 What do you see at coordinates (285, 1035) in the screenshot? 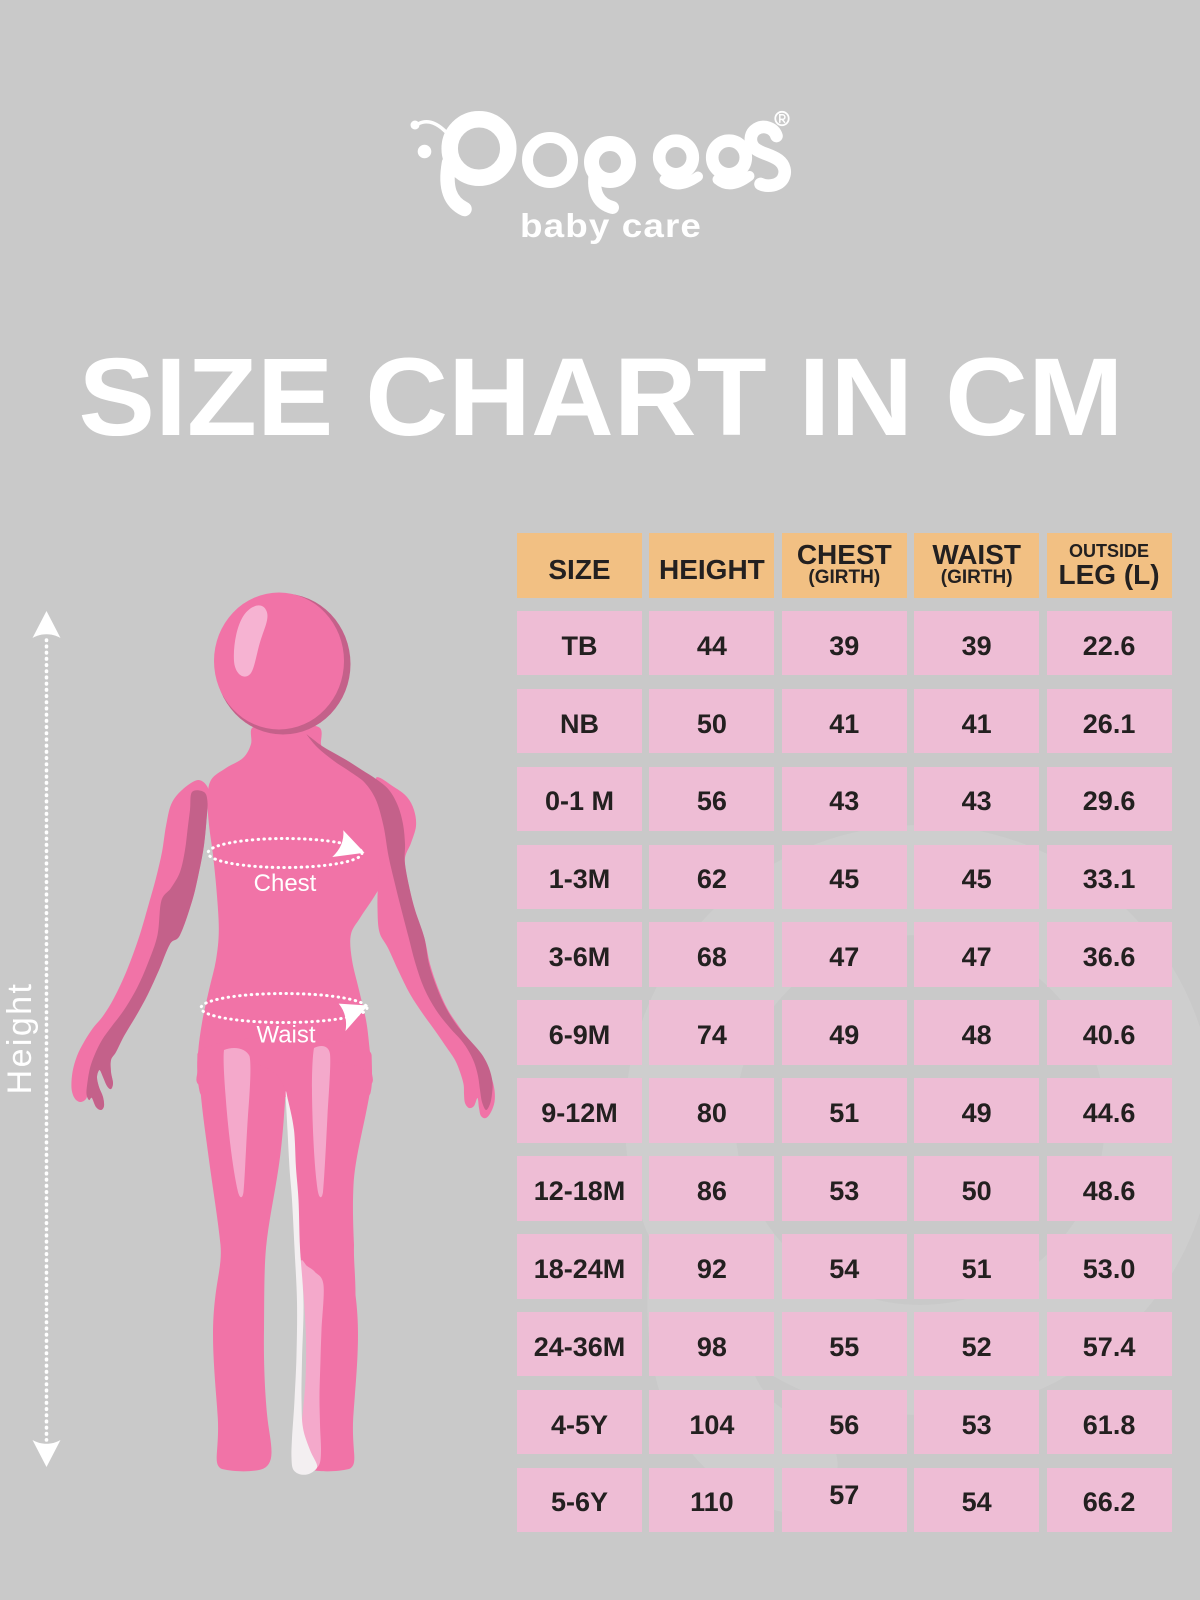
I see `svg-text: Waist` at bounding box center [285, 1035].